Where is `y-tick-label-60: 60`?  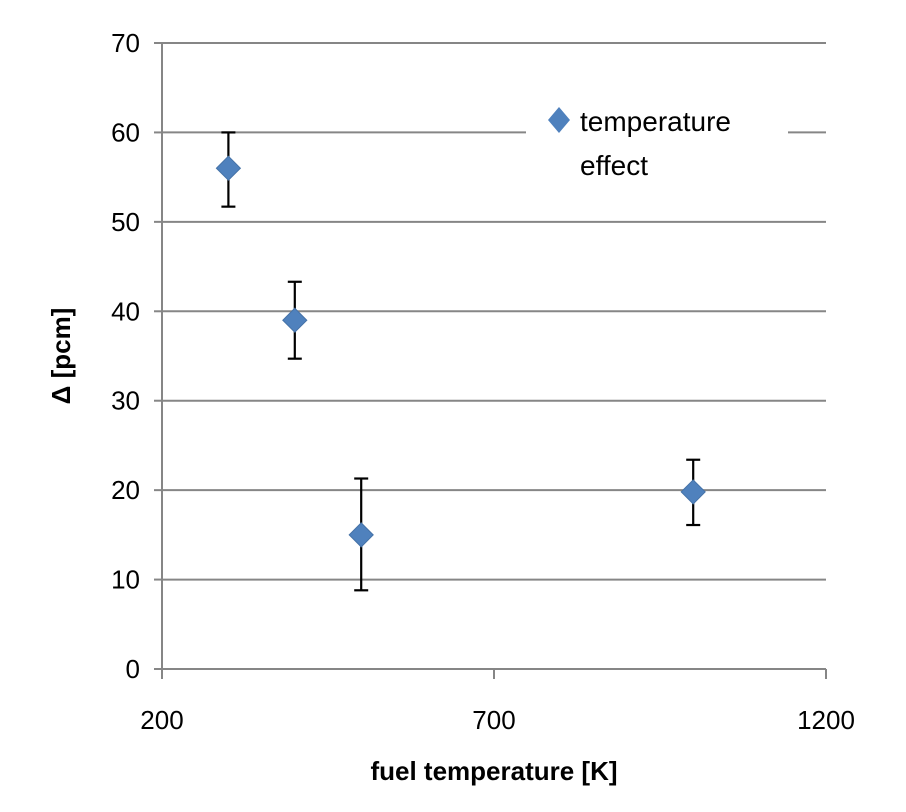
y-tick-label-60: 60 is located at coordinates (125, 132).